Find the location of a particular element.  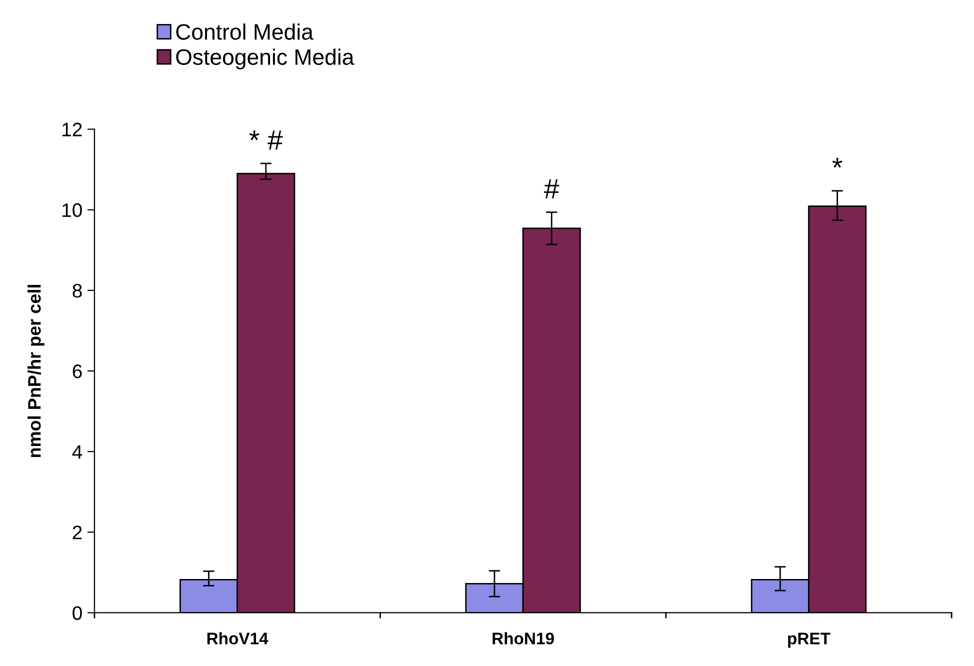

annotation: * # is located at coordinates (266, 140).